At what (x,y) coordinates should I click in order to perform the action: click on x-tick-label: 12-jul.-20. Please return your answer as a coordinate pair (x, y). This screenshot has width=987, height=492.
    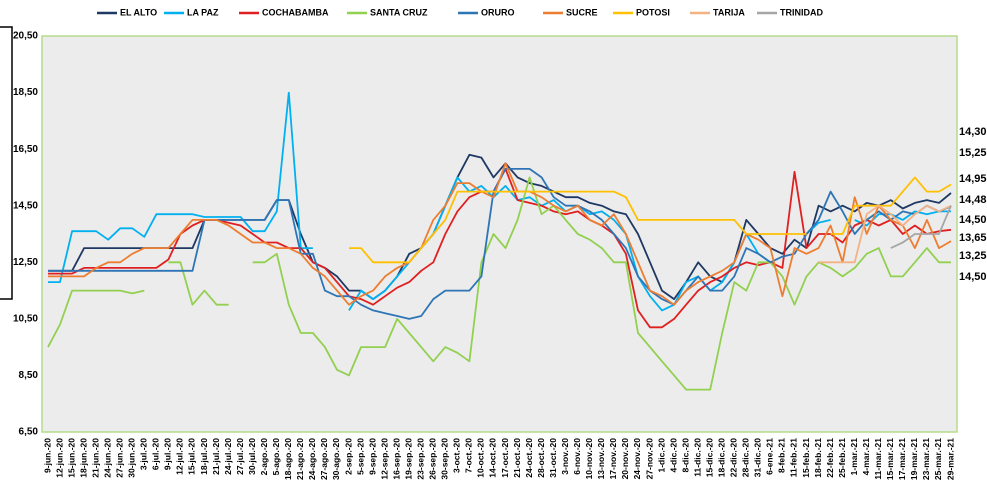
    Looking at the image, I should click on (180, 456).